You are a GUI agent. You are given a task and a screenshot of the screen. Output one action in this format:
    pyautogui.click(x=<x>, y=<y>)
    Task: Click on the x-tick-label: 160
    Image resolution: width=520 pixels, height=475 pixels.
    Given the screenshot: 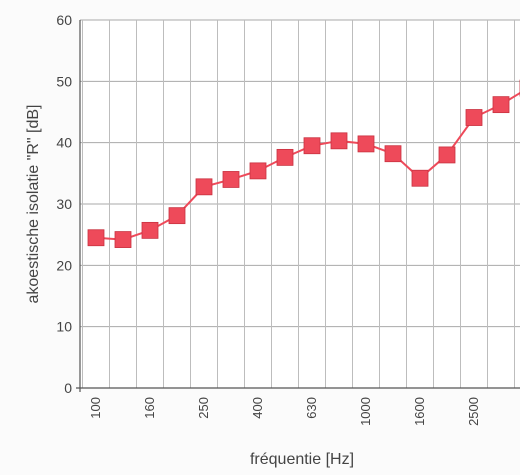 What is the action you would take?
    pyautogui.click(x=149, y=408)
    